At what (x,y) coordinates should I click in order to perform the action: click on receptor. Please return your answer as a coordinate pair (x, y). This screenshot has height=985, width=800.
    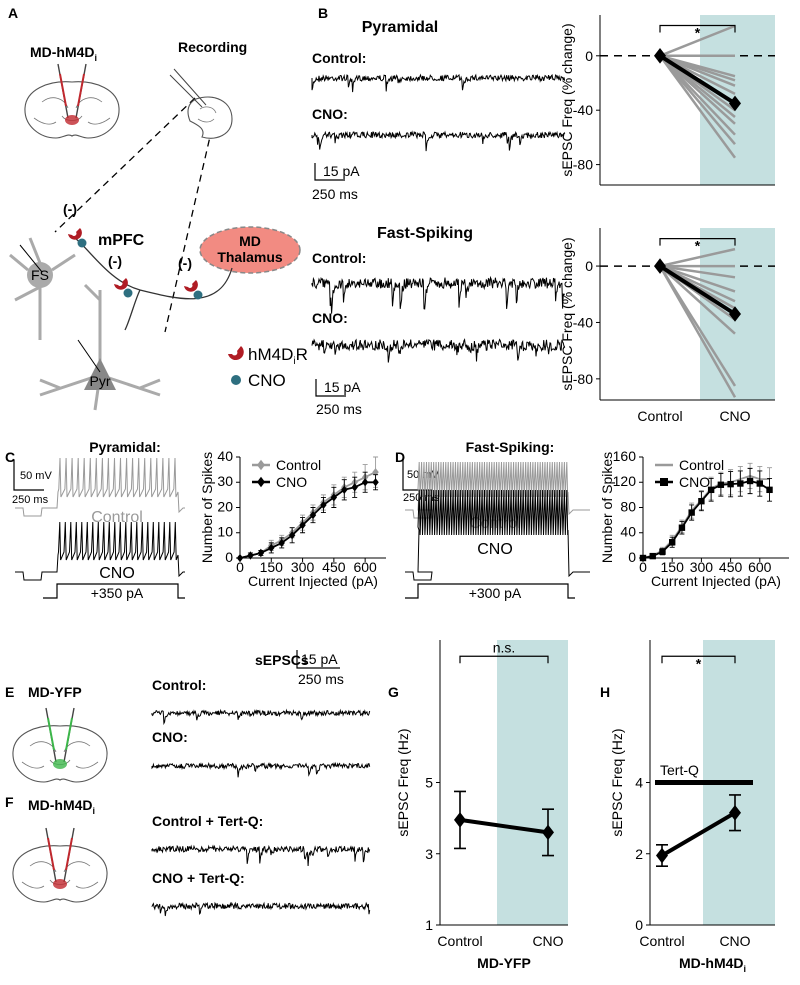
    Looking at the image, I should click on (191, 286).